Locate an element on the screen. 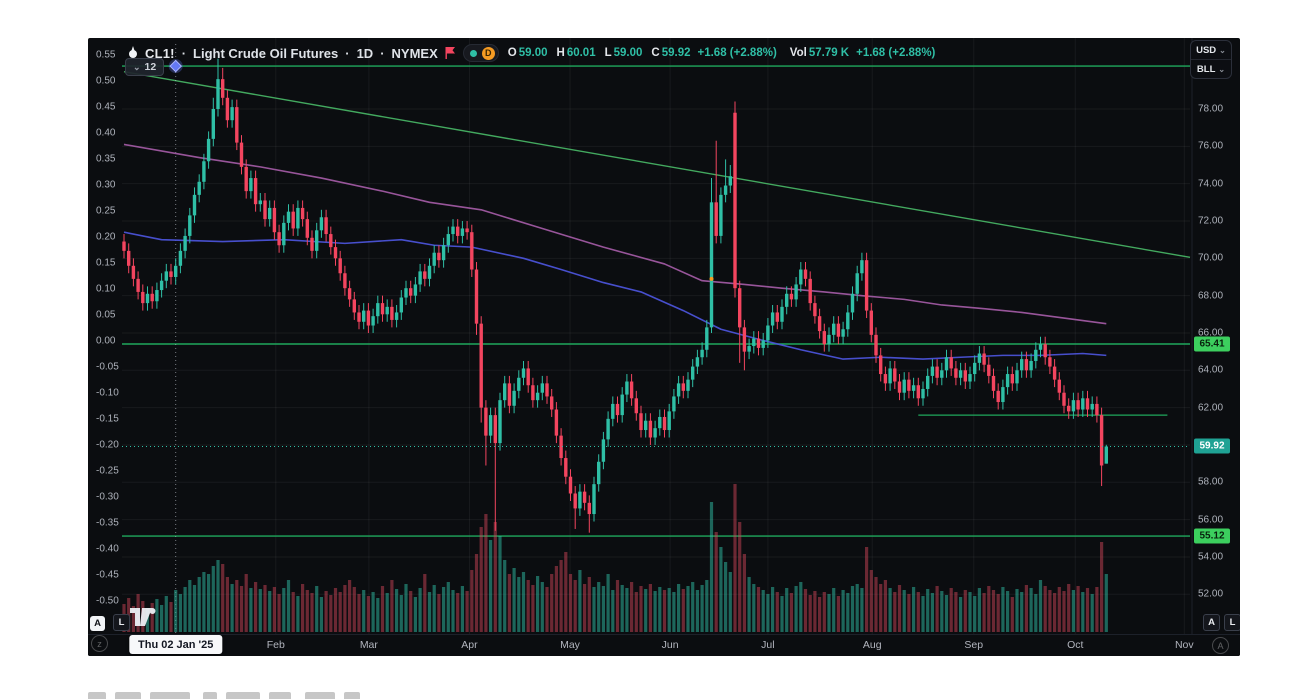  price-scale-tick: 52.00 is located at coordinates (1211, 594).